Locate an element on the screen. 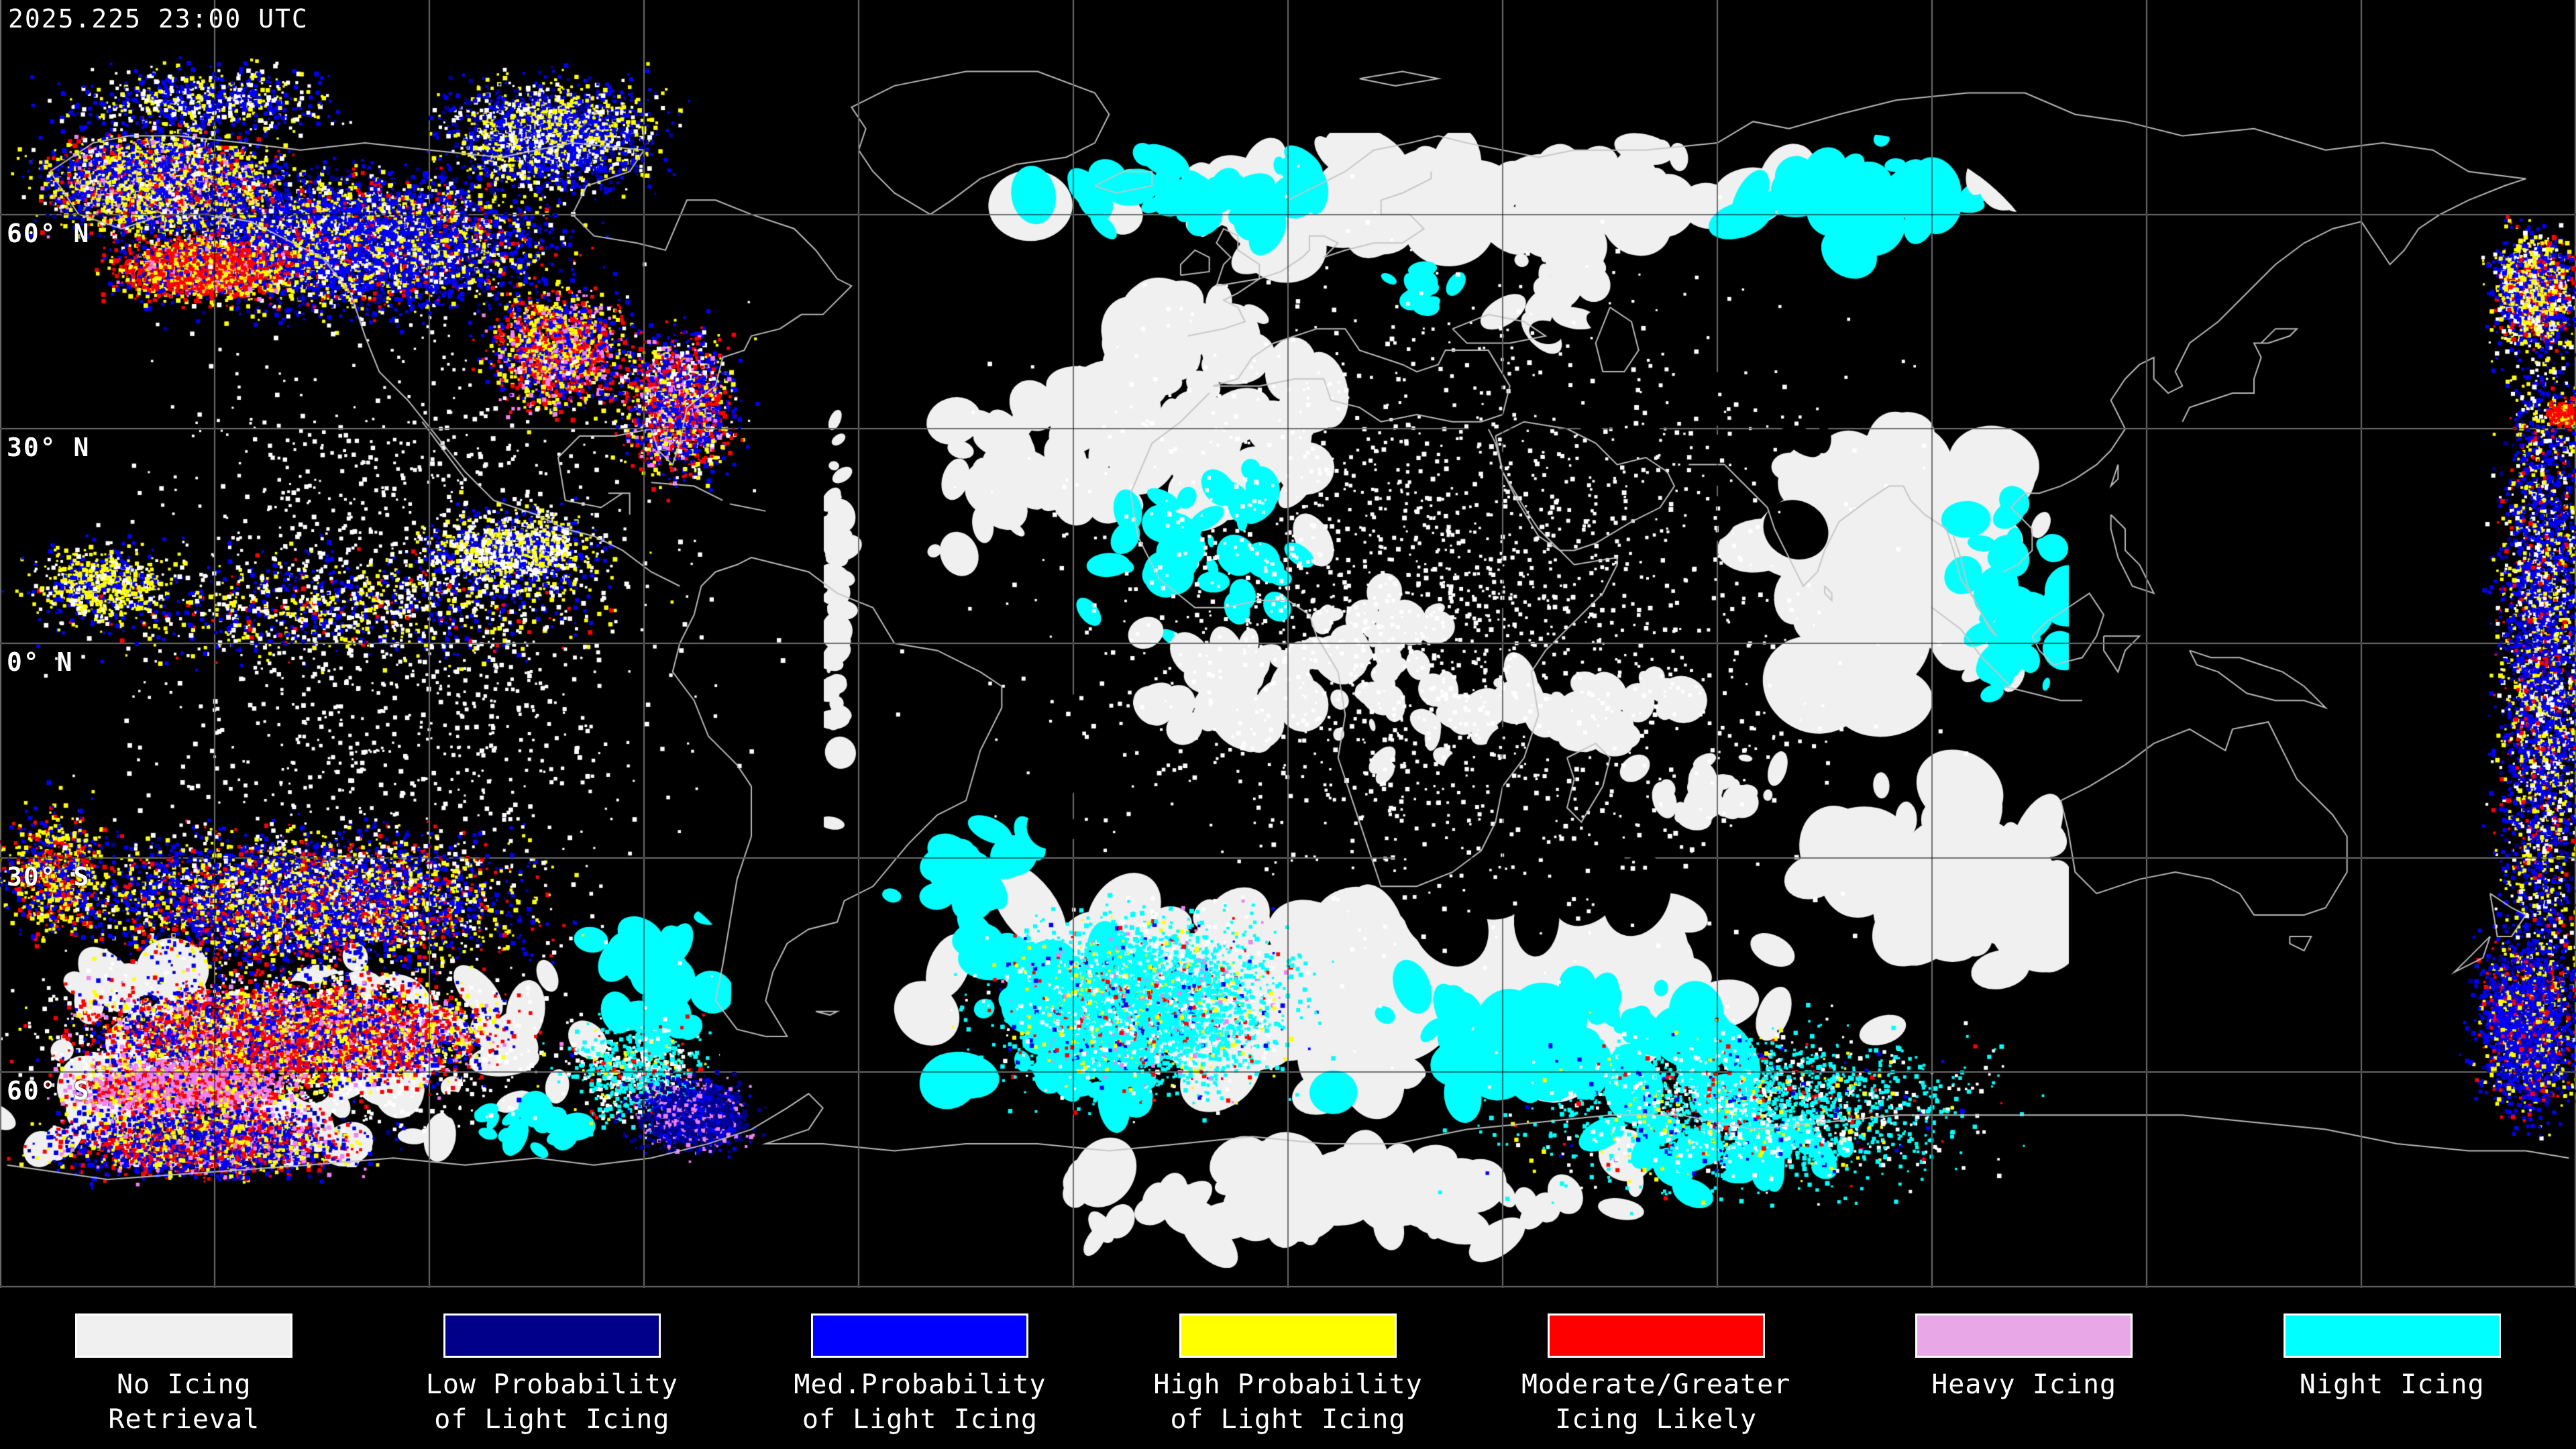  legend-label: Night Icing is located at coordinates (2392, 1384).